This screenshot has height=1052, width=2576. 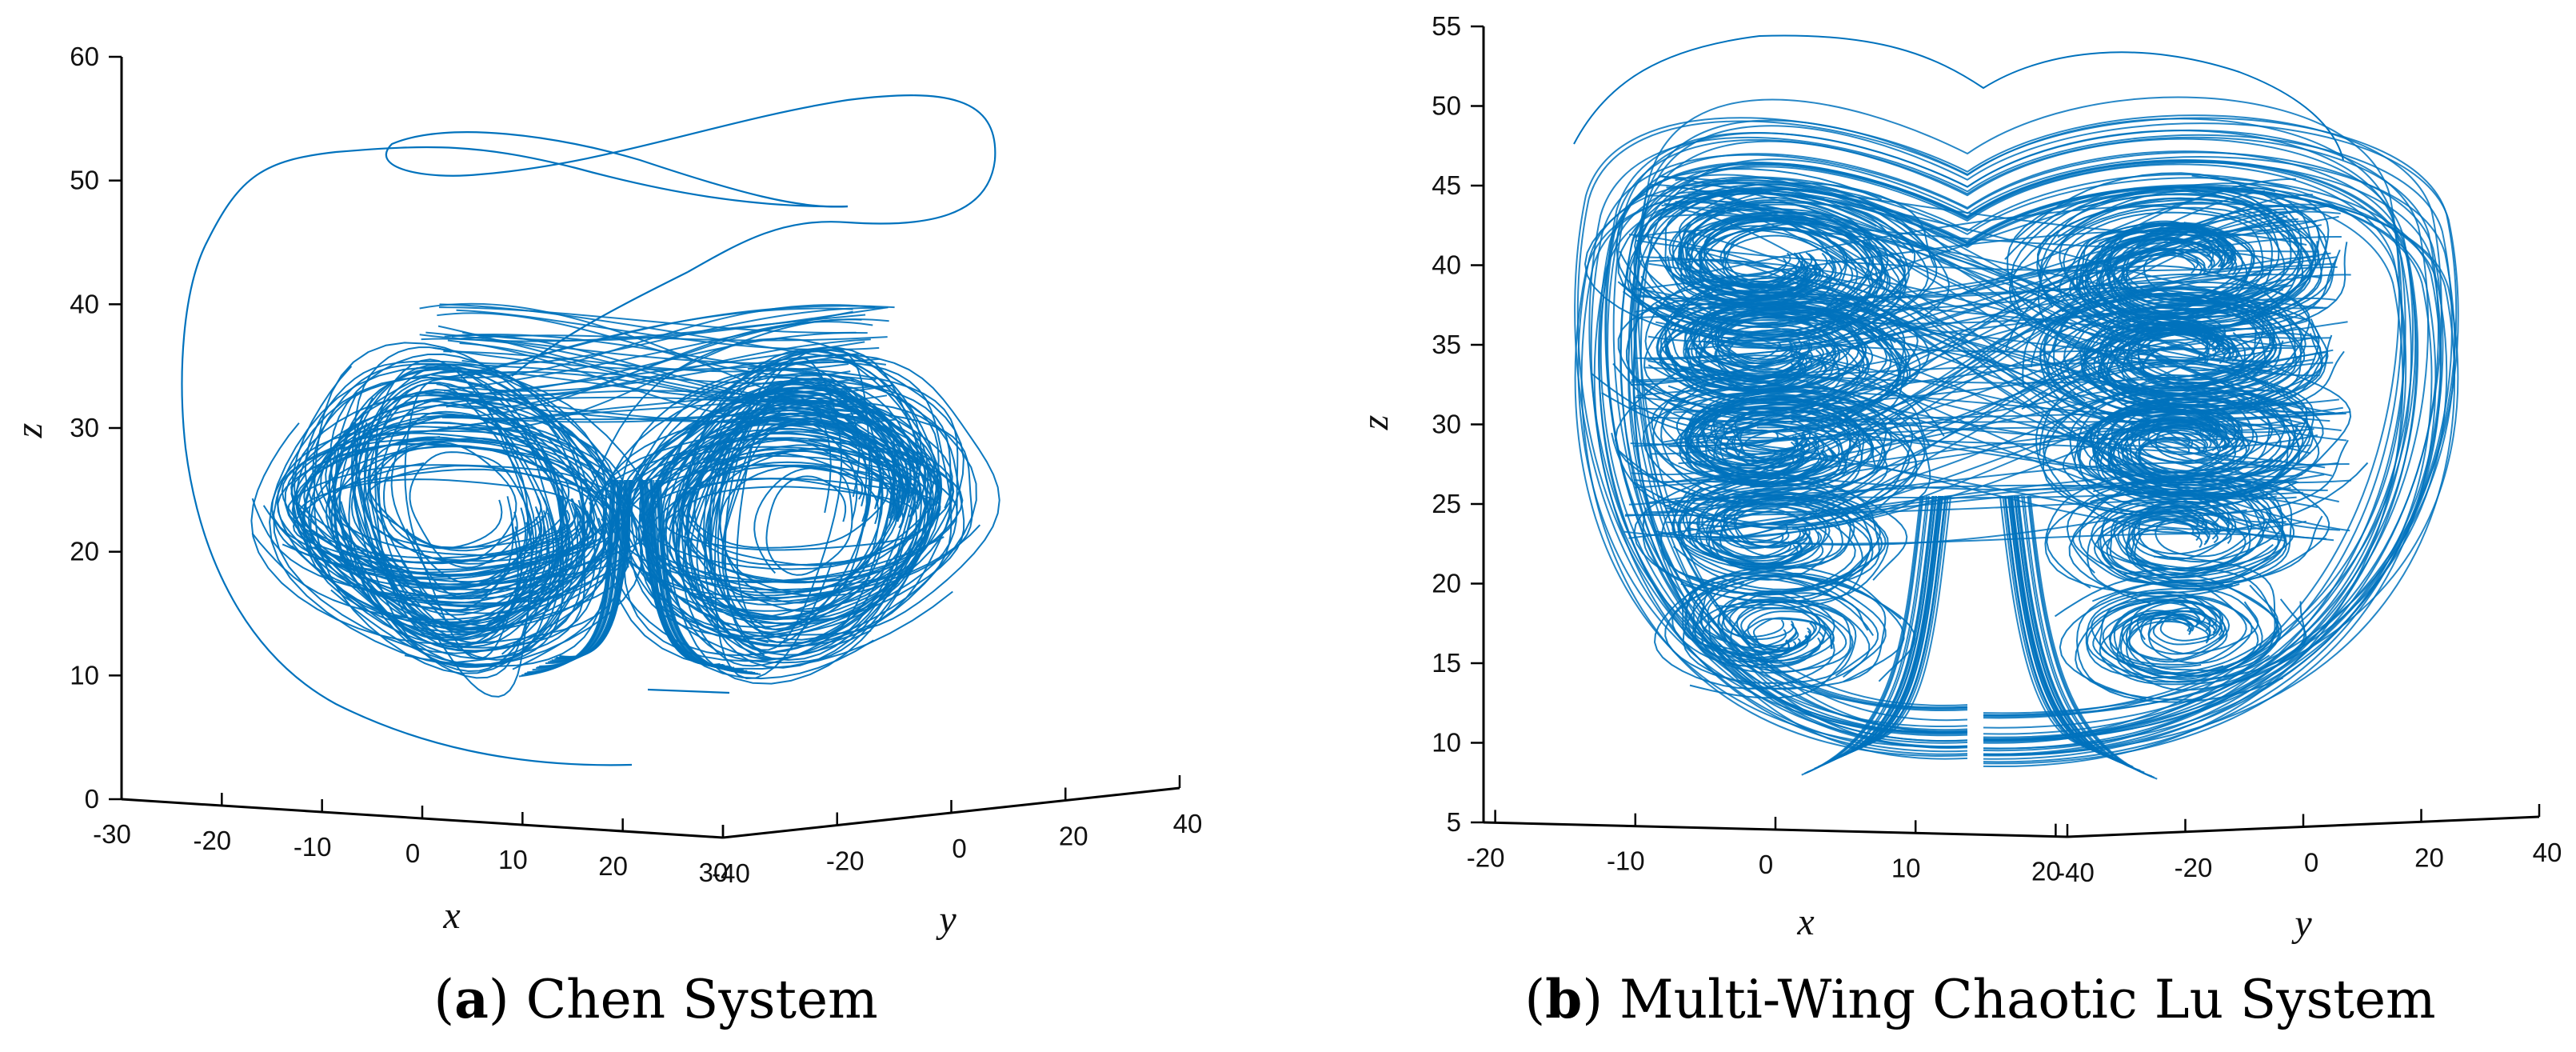 What do you see at coordinates (2076, 872) in the screenshot?
I see `lu-y-tick-label: -40` at bounding box center [2076, 872].